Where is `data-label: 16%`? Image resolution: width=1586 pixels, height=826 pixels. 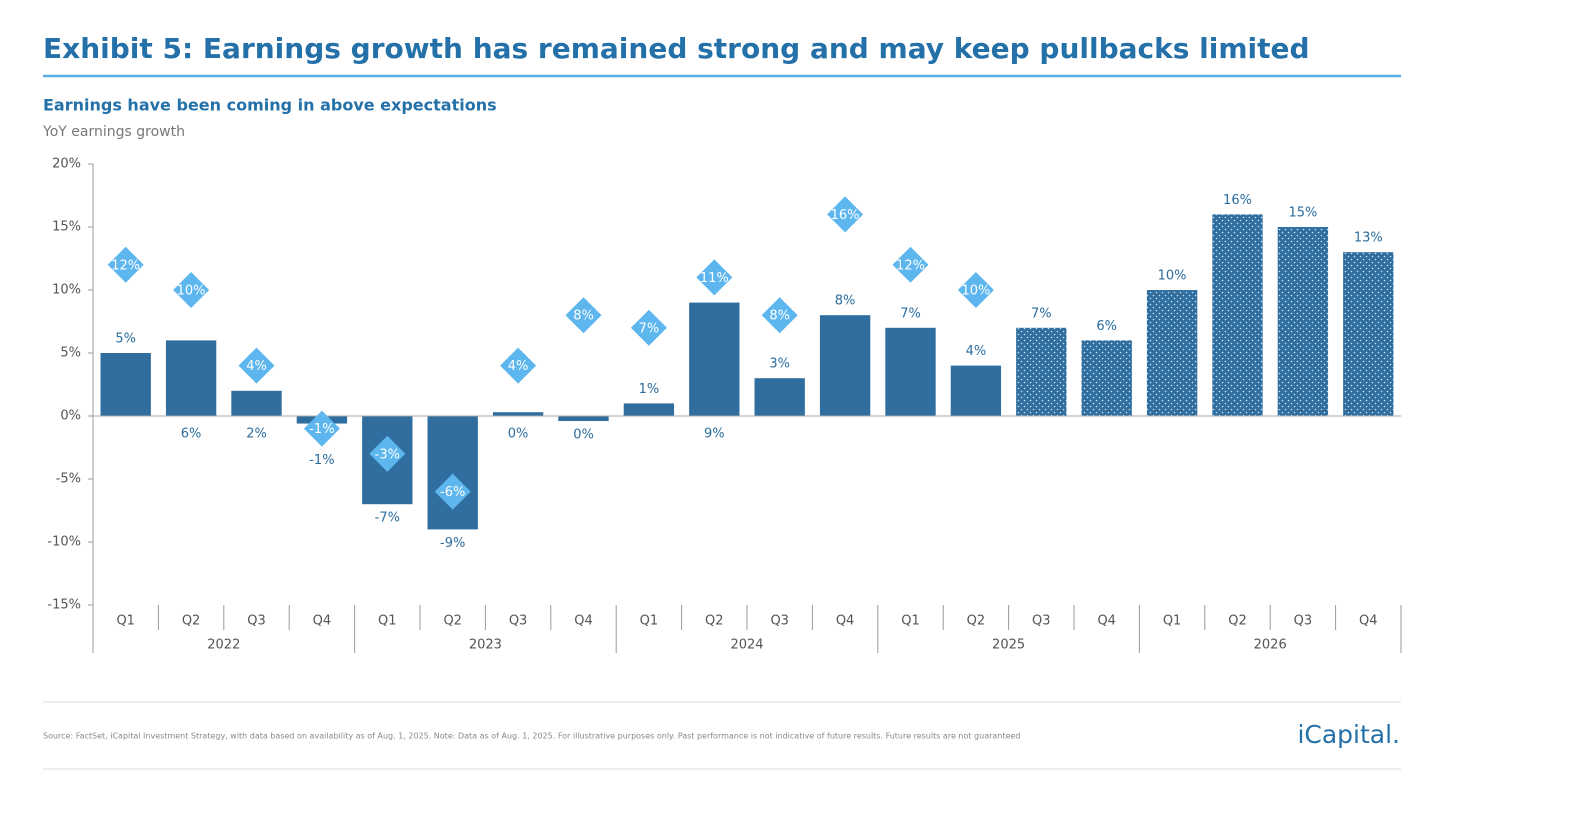
data-label: 16% is located at coordinates (1237, 200).